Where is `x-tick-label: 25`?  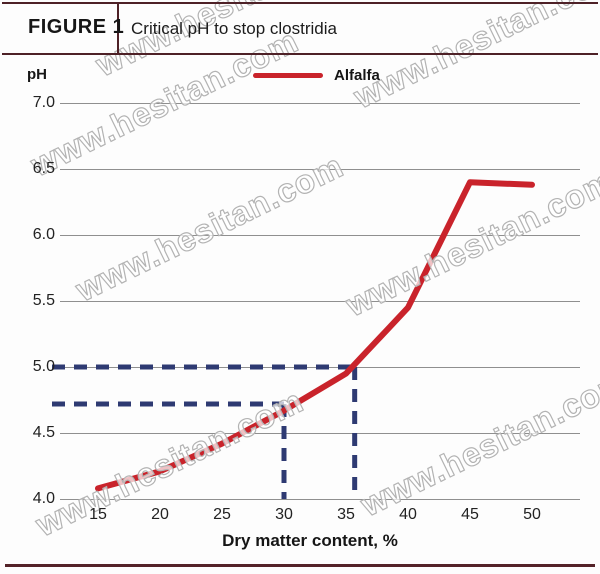 x-tick-label: 25 is located at coordinates (222, 514).